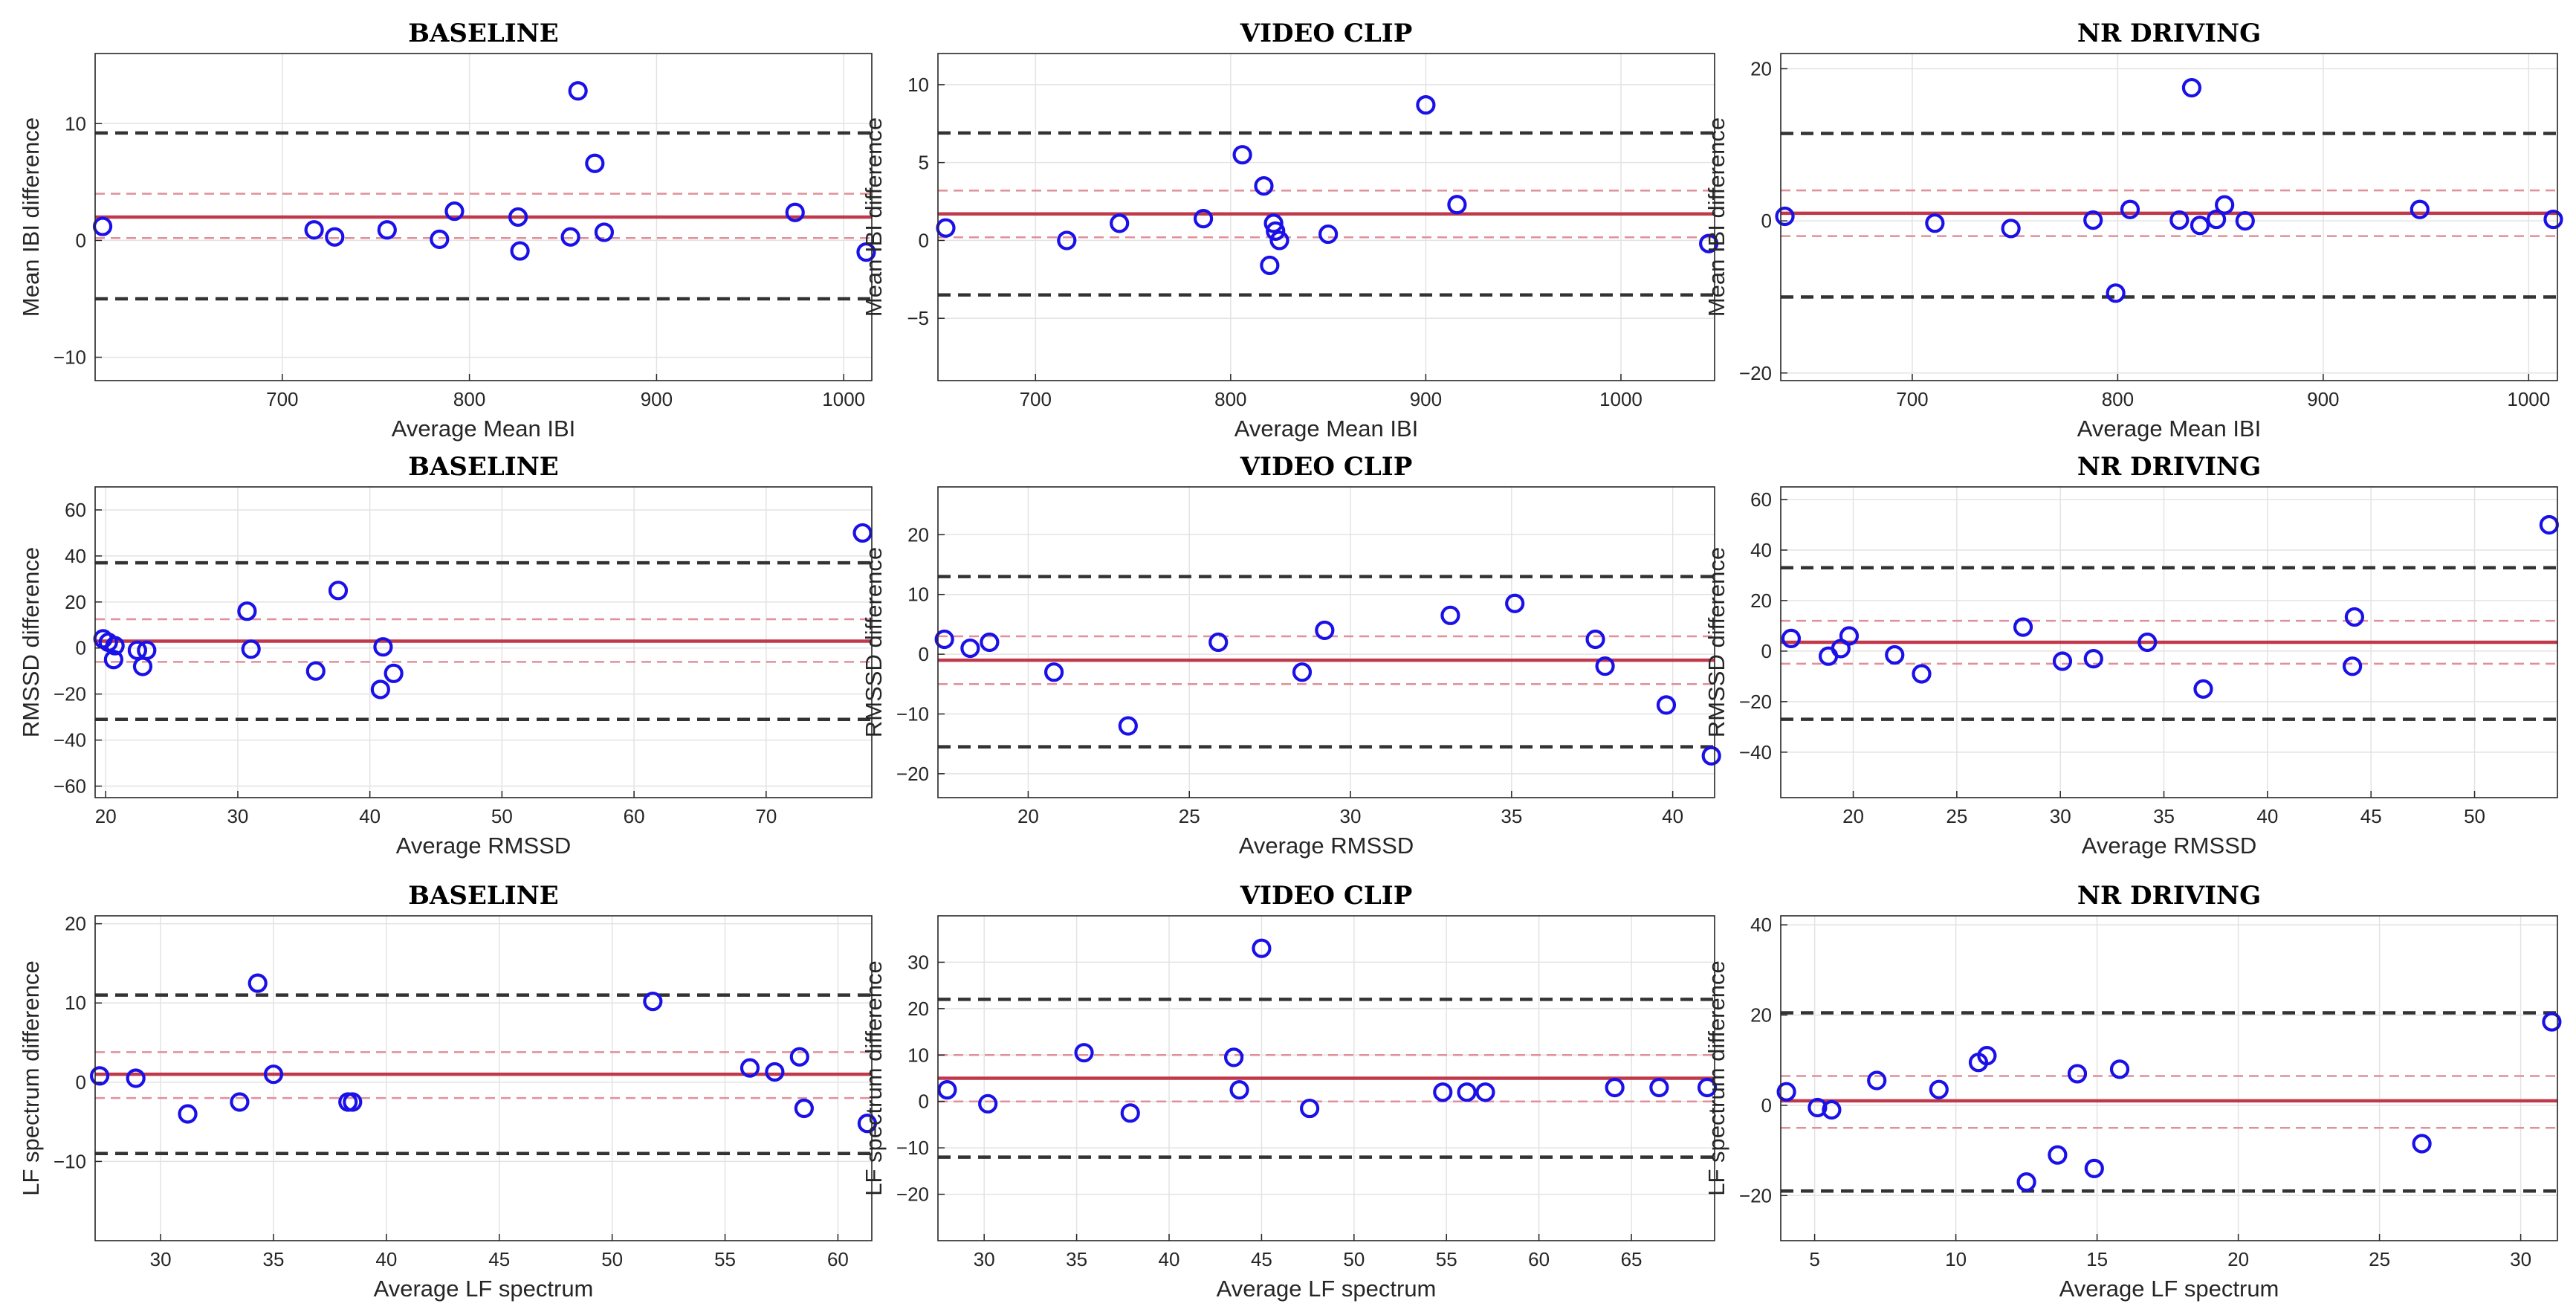  What do you see at coordinates (70, 786) in the screenshot?
I see `y-tick-label: −60` at bounding box center [70, 786].